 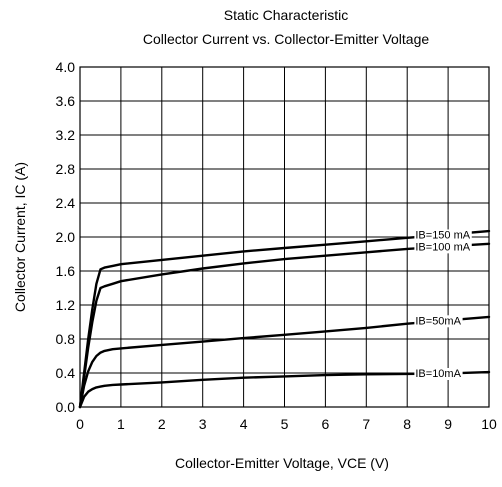 I want to click on x-tick-label: 9, so click(x=448, y=424).